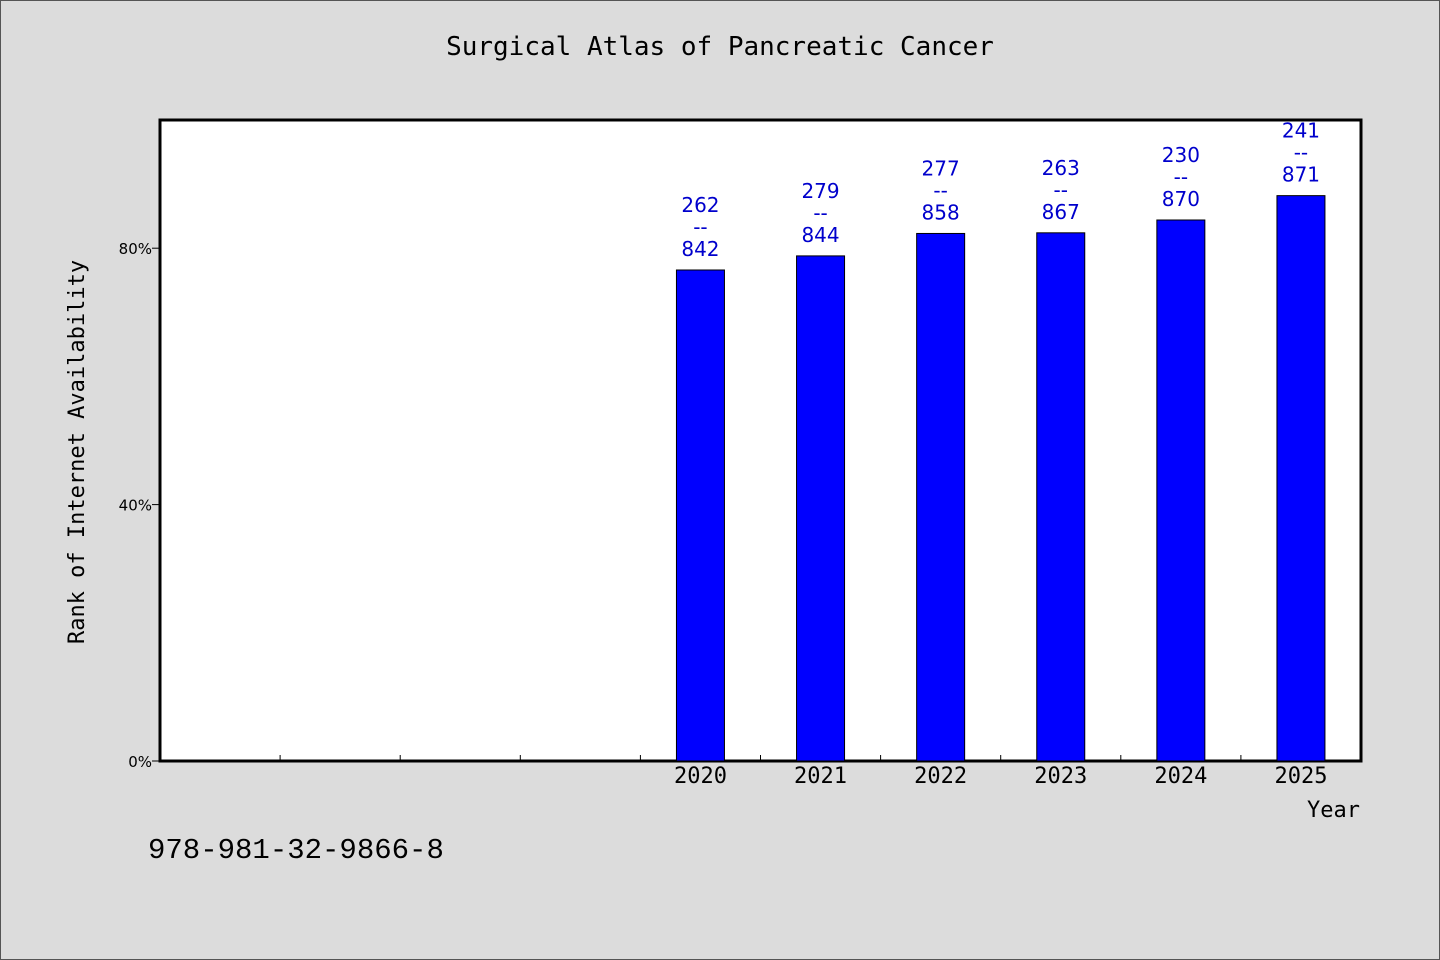 This screenshot has height=960, width=1440. I want to click on bar-data-label: 844, so click(820, 235).